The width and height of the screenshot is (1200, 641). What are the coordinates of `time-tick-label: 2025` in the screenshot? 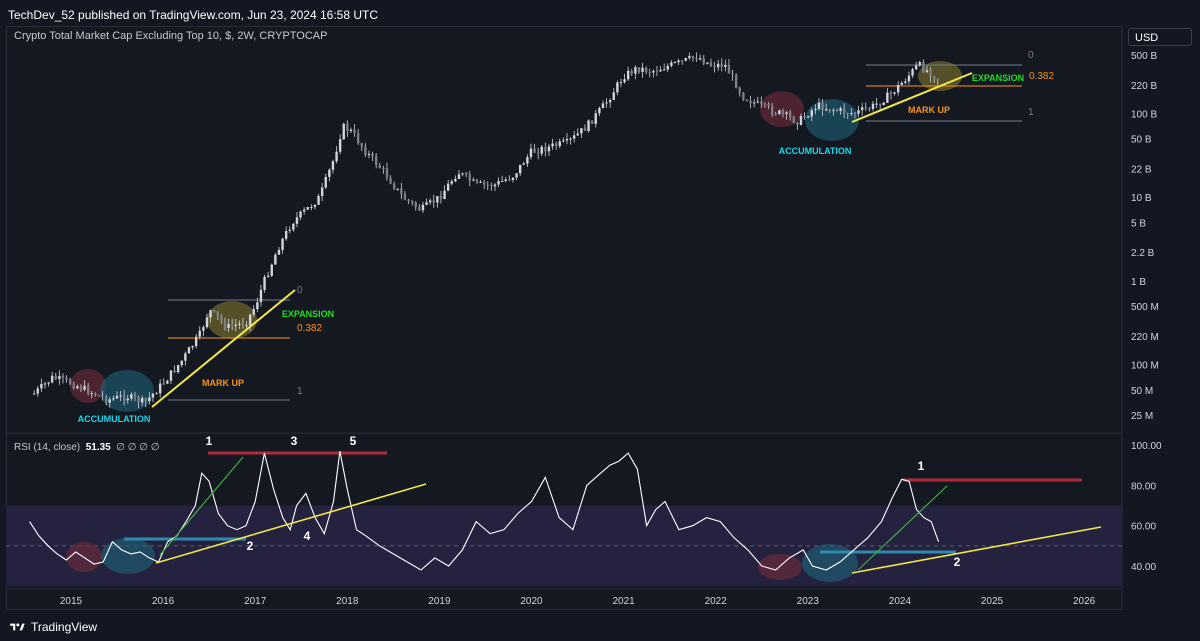 It's located at (992, 601).